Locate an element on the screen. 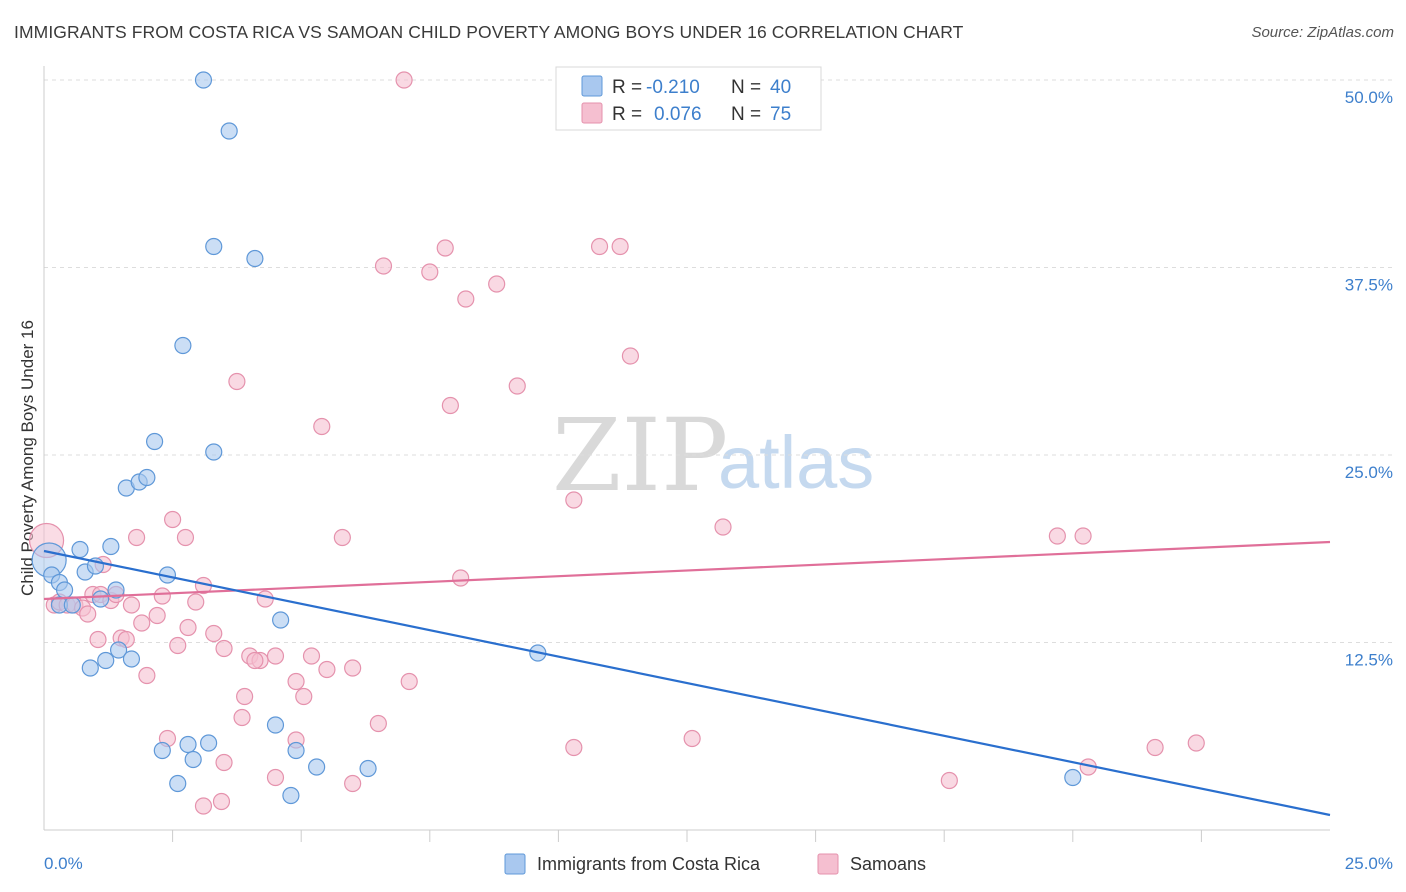  bottom-legend-label-samoans: Samoans is located at coordinates (888, 864).